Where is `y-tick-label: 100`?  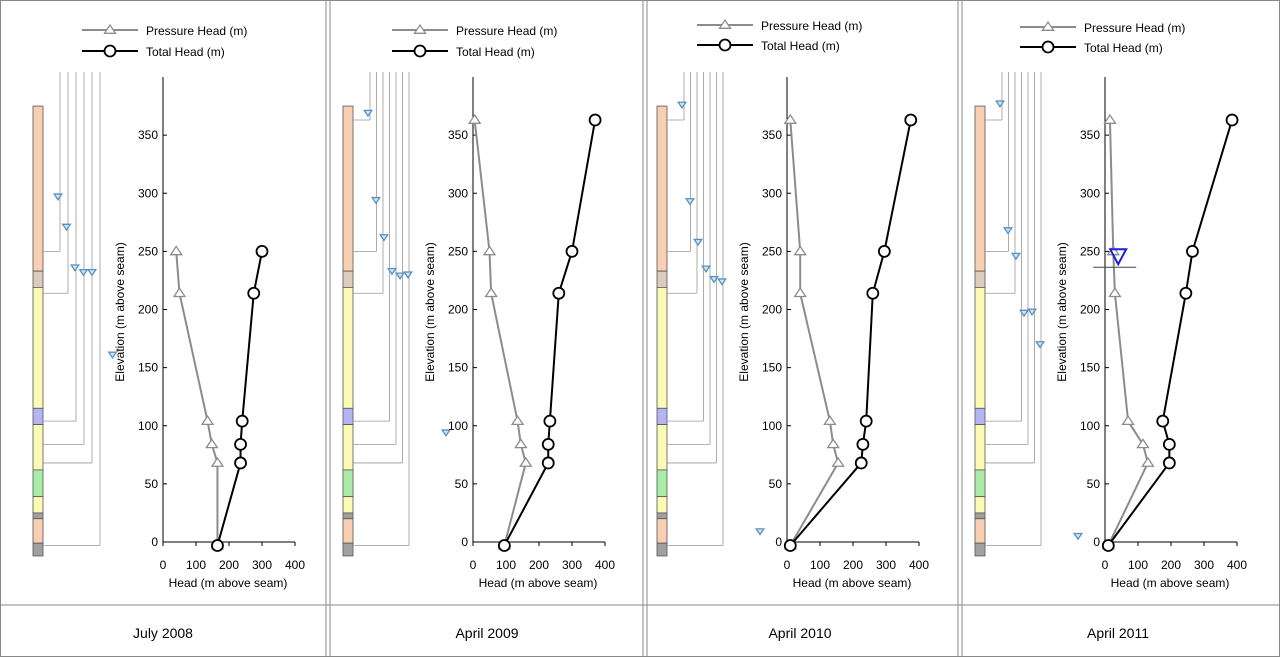 y-tick-label: 100 is located at coordinates (458, 426).